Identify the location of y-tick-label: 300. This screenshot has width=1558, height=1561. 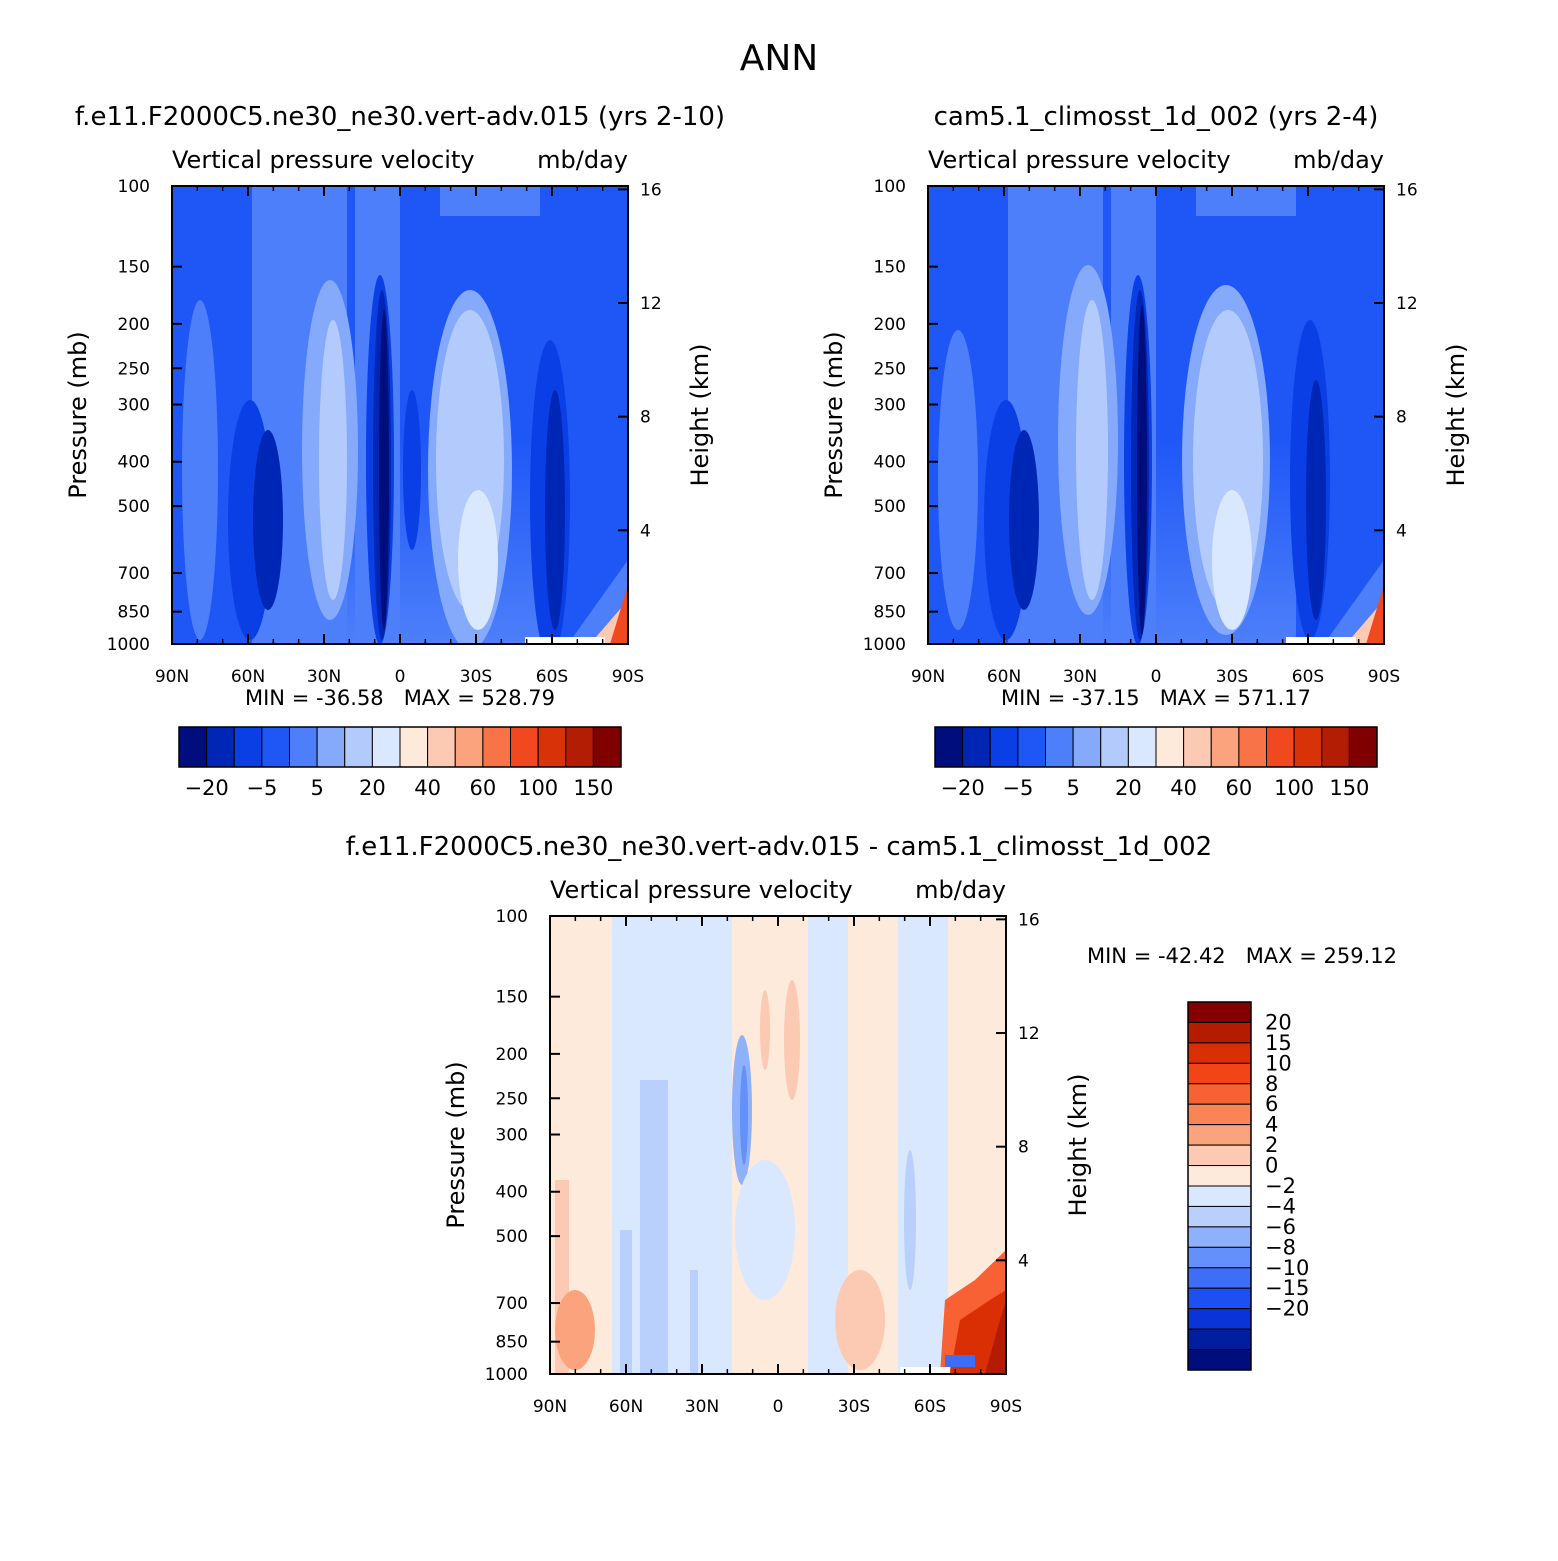
(890, 406).